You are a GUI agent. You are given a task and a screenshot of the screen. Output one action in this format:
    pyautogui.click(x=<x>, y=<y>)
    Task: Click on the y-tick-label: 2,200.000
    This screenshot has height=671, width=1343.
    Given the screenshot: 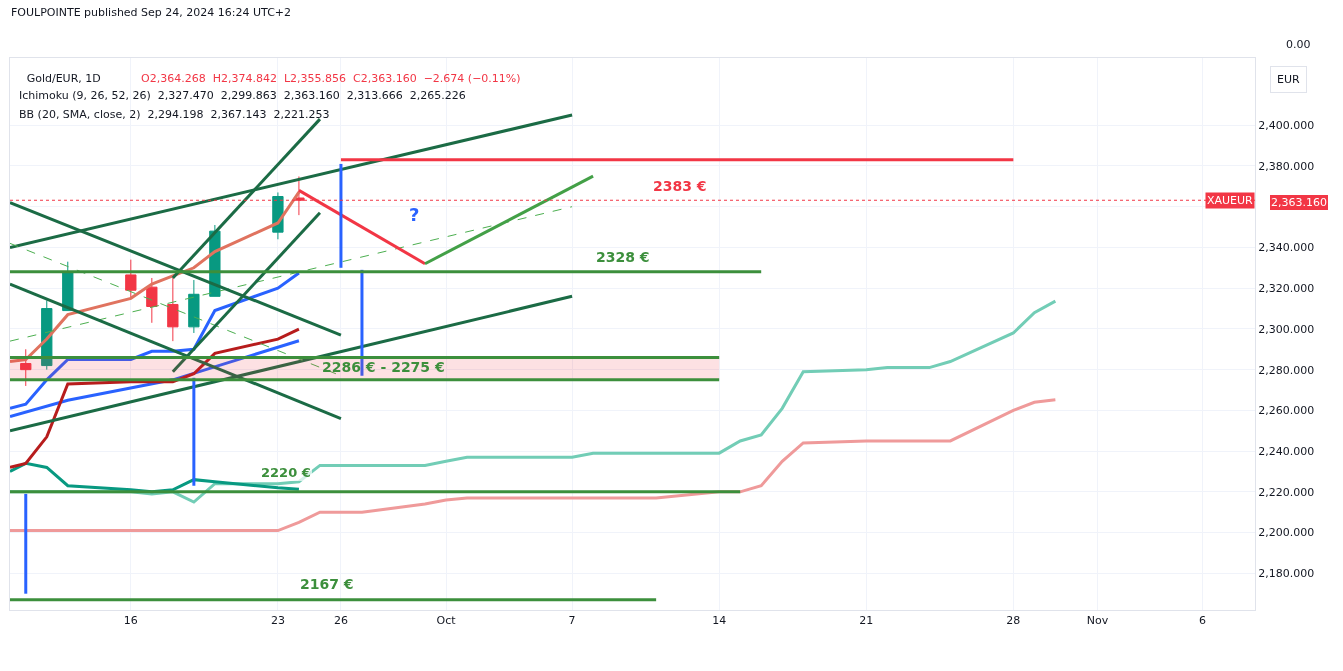 What is the action you would take?
    pyautogui.click(x=1286, y=533)
    